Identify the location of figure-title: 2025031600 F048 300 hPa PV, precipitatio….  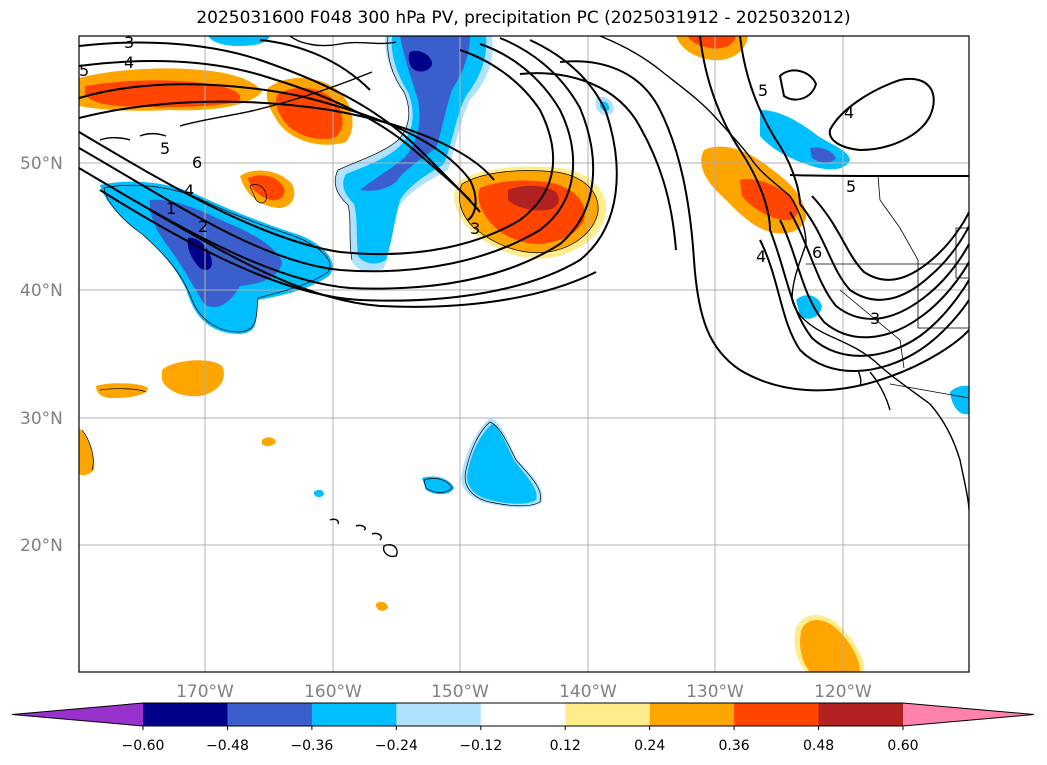
(523, 18).